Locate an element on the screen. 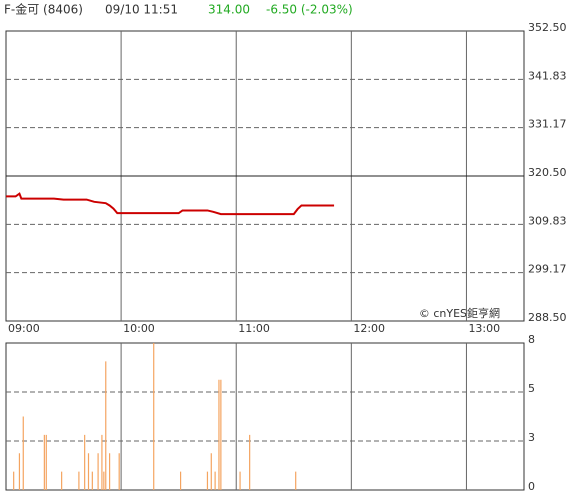 The width and height of the screenshot is (580, 500). y-tick-label: 8 is located at coordinates (531, 339).